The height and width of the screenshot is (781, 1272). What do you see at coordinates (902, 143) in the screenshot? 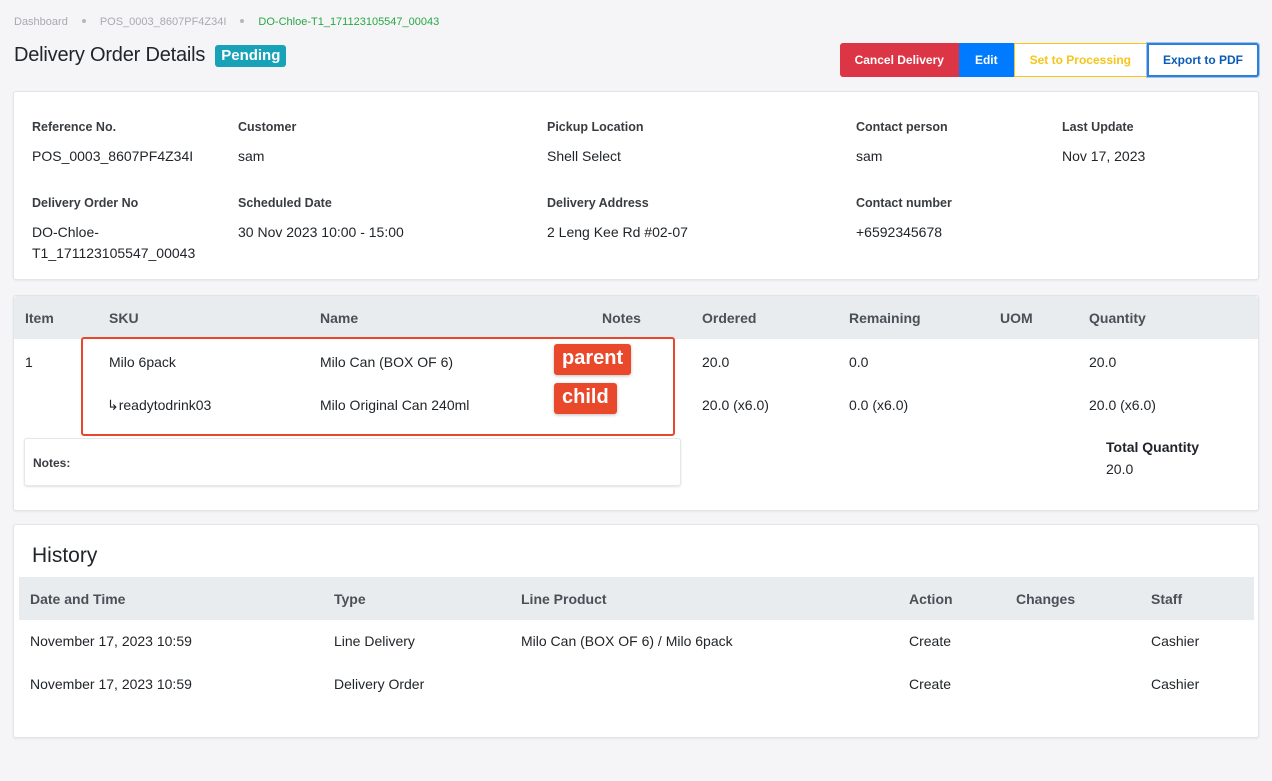
I see `contact-person-field: Contact person sam` at bounding box center [902, 143].